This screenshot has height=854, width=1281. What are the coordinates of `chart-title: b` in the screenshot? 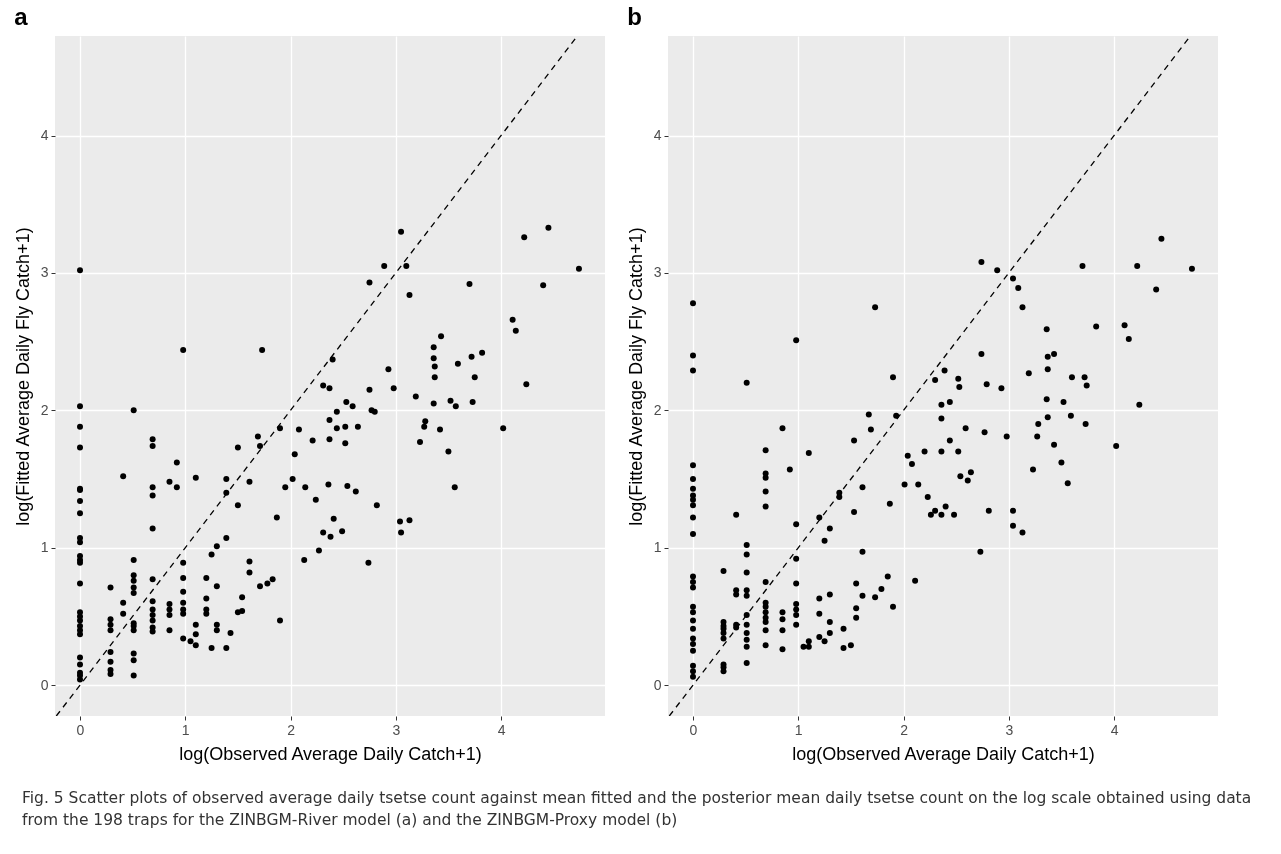 It's located at (634, 16).